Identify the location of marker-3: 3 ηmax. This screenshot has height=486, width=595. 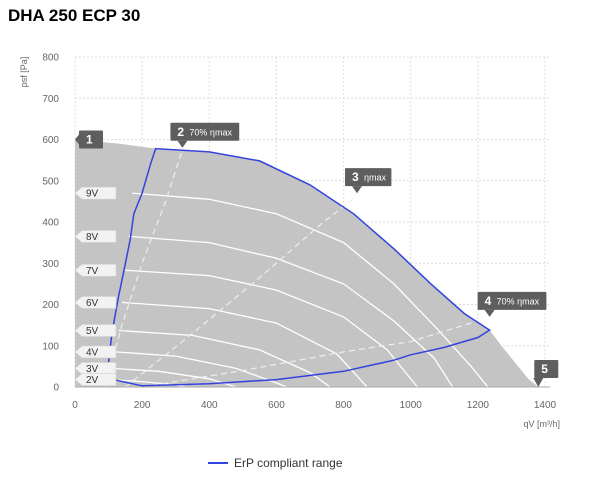
(368, 181).